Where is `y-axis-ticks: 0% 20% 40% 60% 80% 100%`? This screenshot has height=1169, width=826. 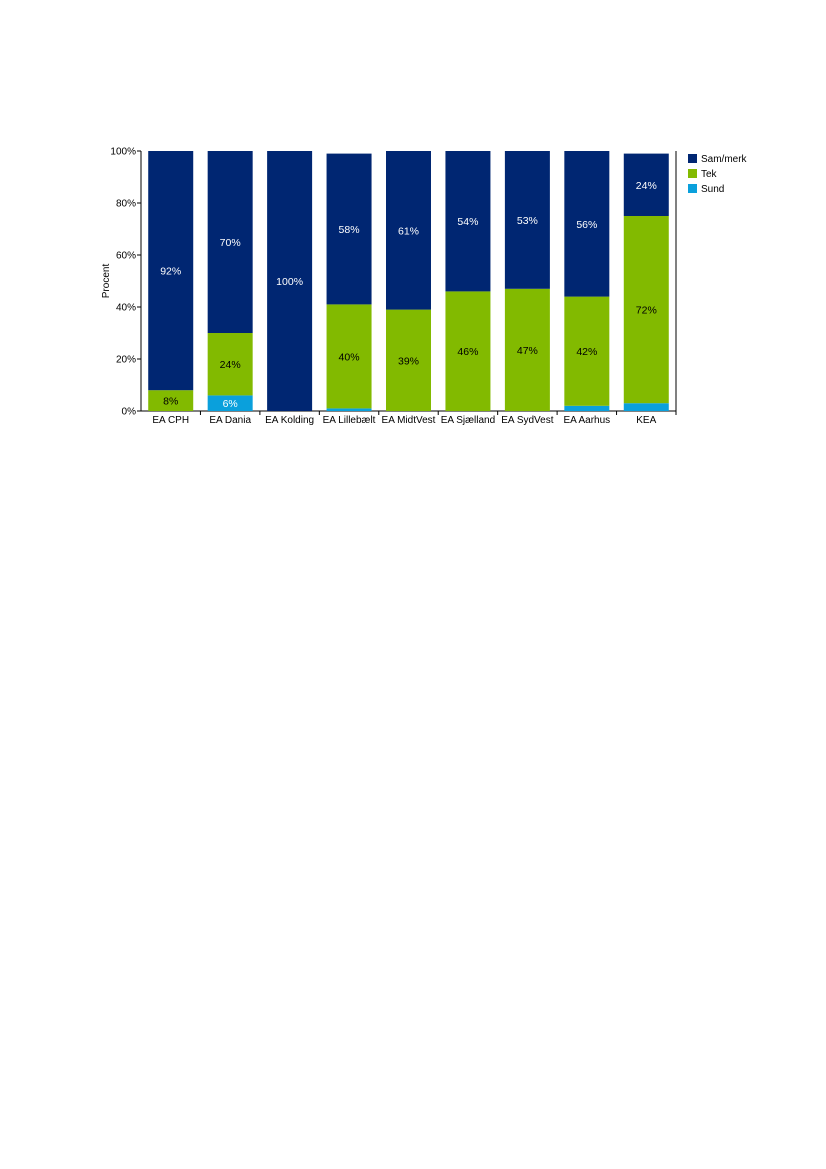
y-axis-ticks: 0% 20% 40% 60% 80% 100% is located at coordinates (125, 282).